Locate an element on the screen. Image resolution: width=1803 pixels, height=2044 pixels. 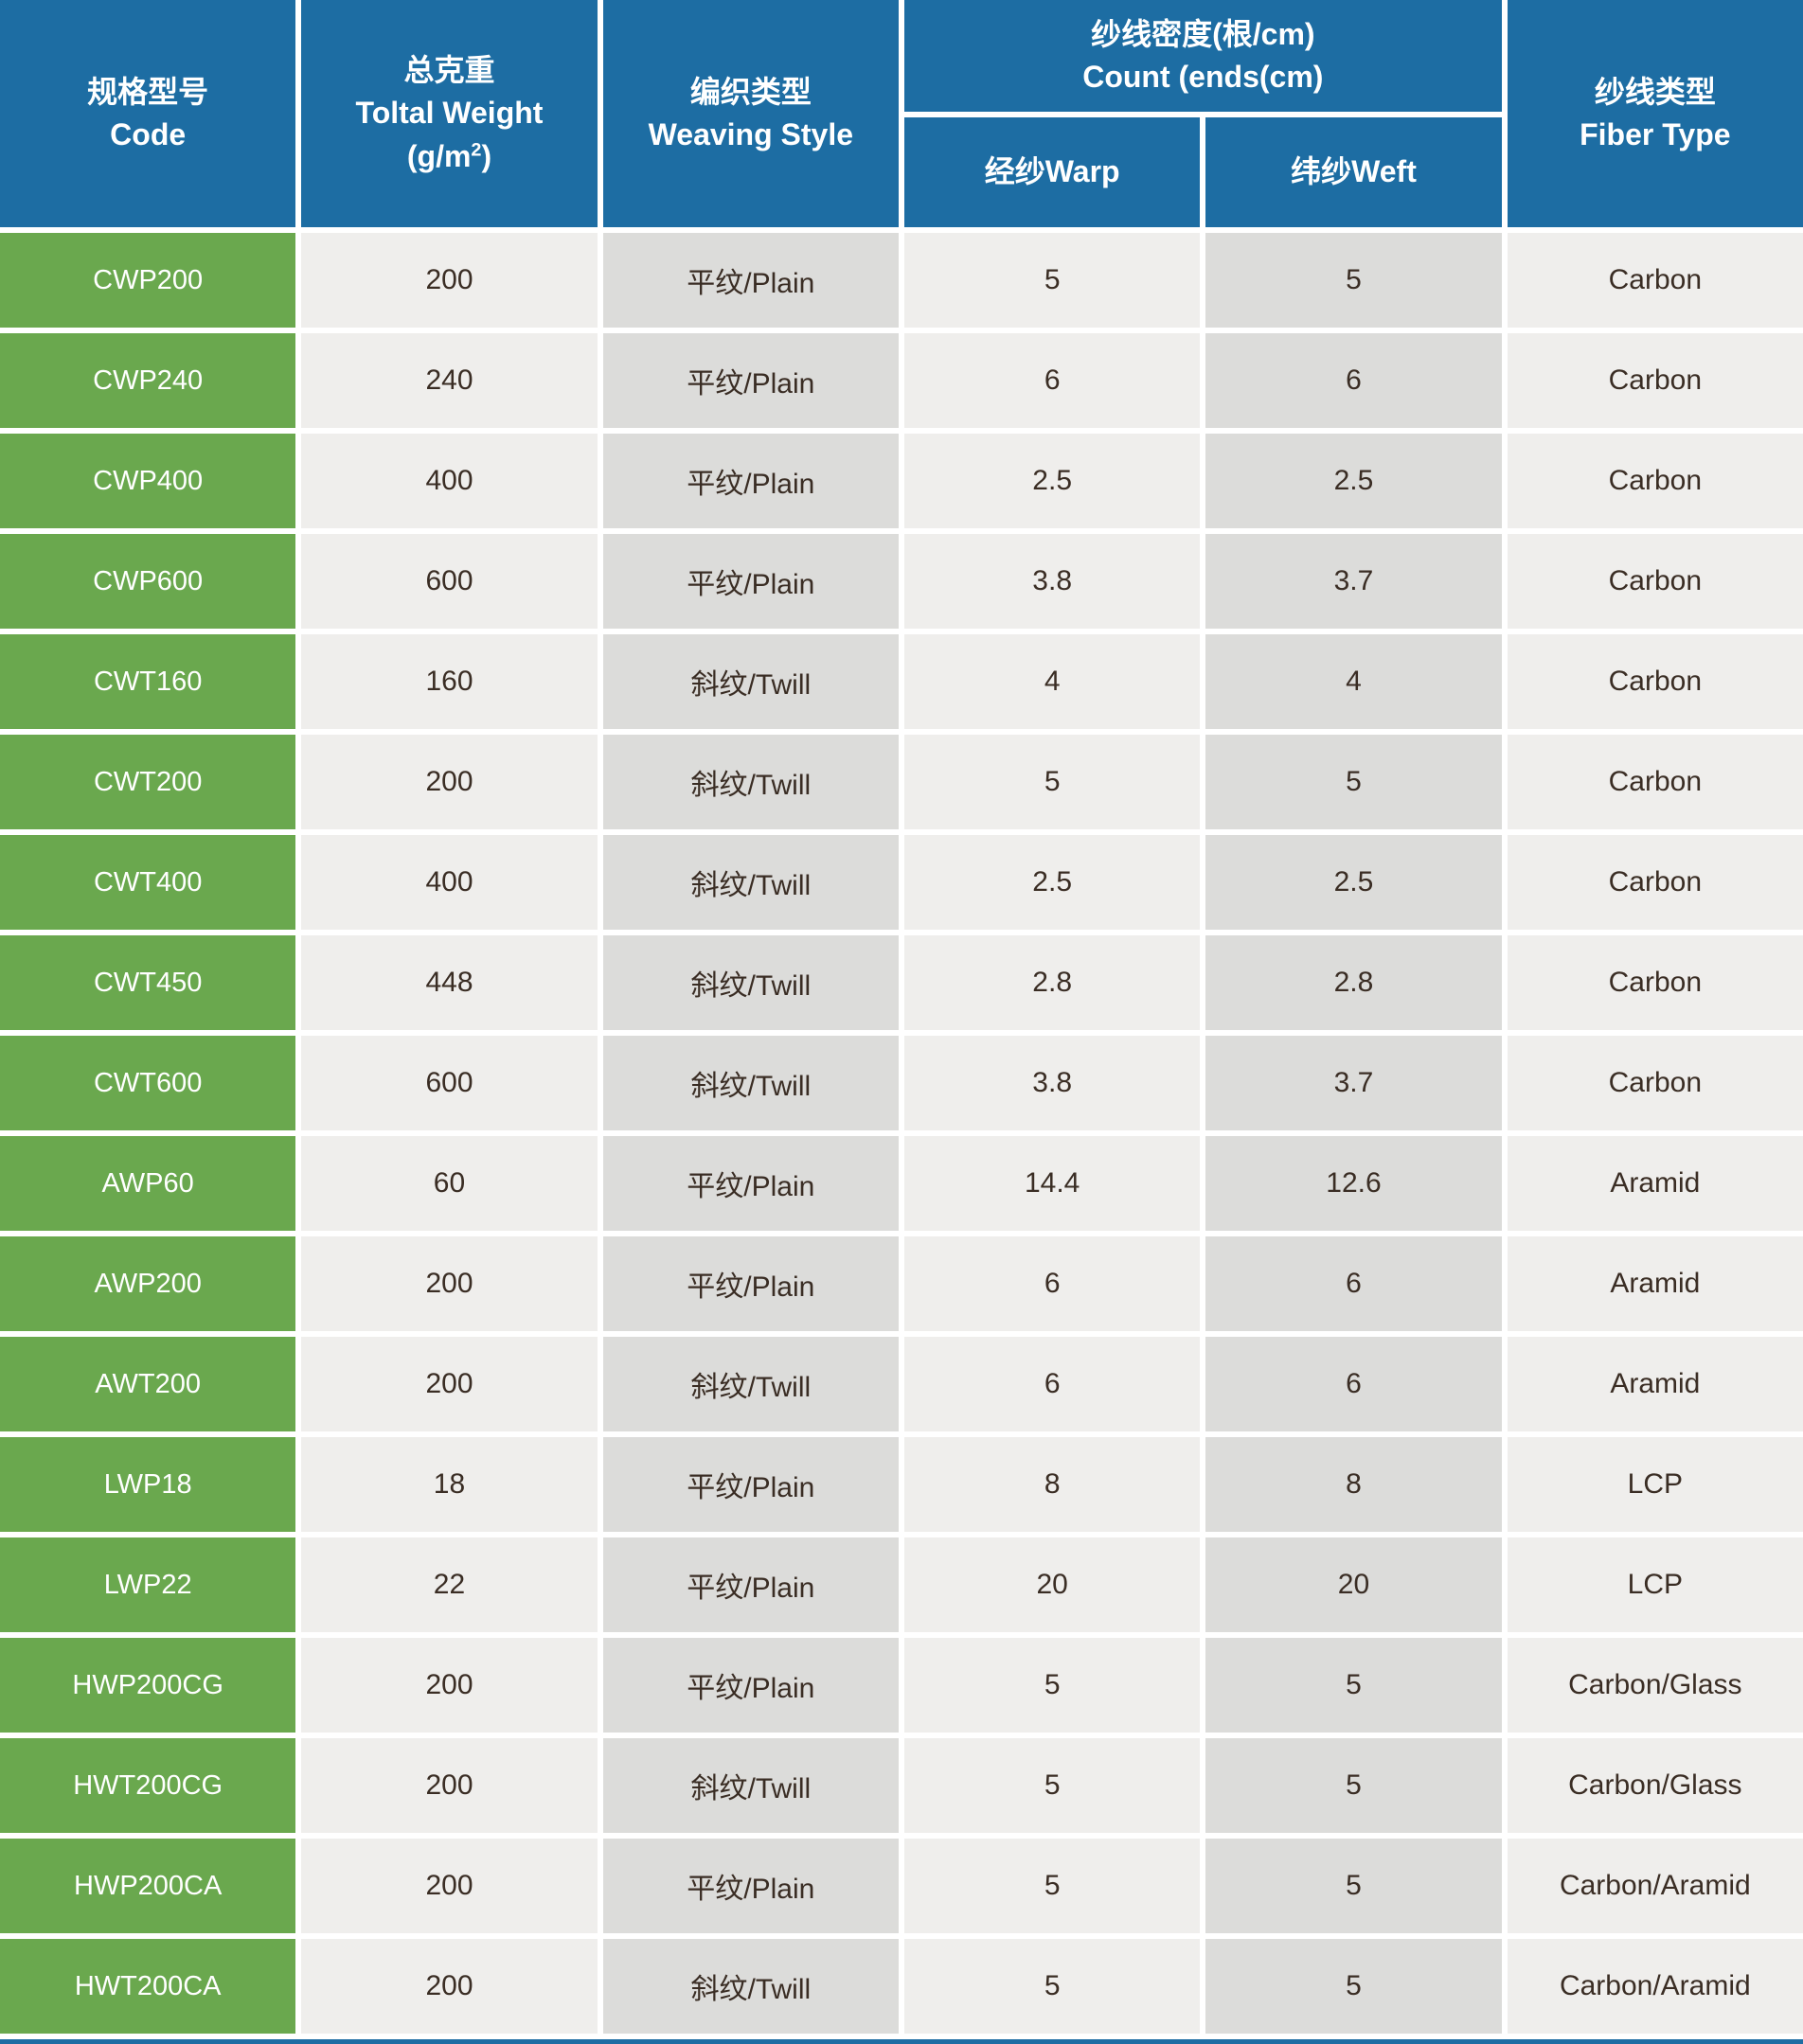
weight-cell: 60 is located at coordinates (449, 1183).